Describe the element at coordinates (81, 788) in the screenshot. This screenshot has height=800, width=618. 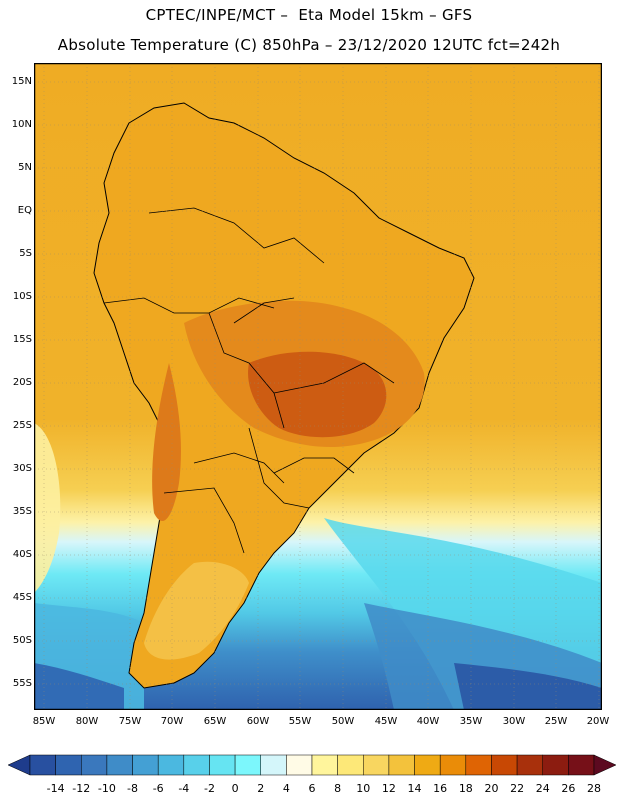
I see `colorbar-label: -12` at that location.